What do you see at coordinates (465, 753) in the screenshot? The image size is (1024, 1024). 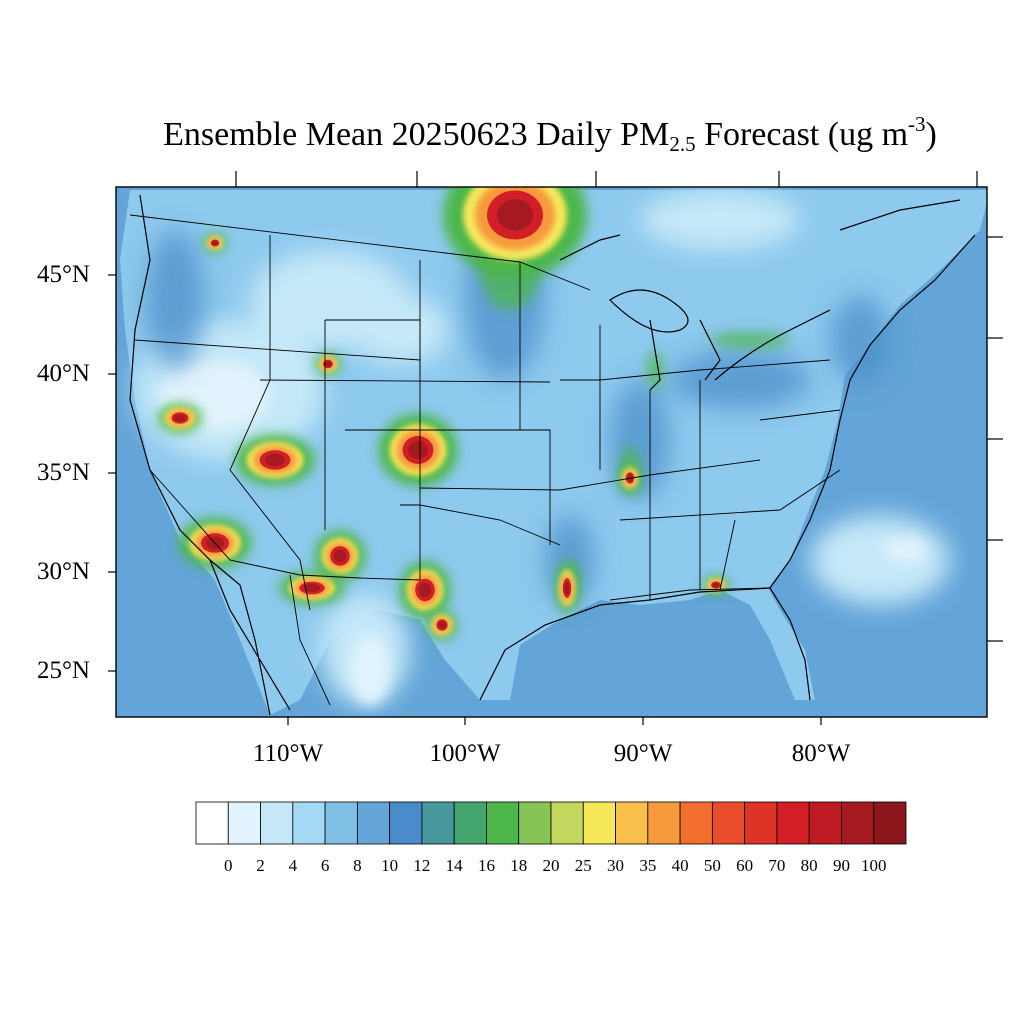 I see `lon-label-100w: 100°W` at bounding box center [465, 753].